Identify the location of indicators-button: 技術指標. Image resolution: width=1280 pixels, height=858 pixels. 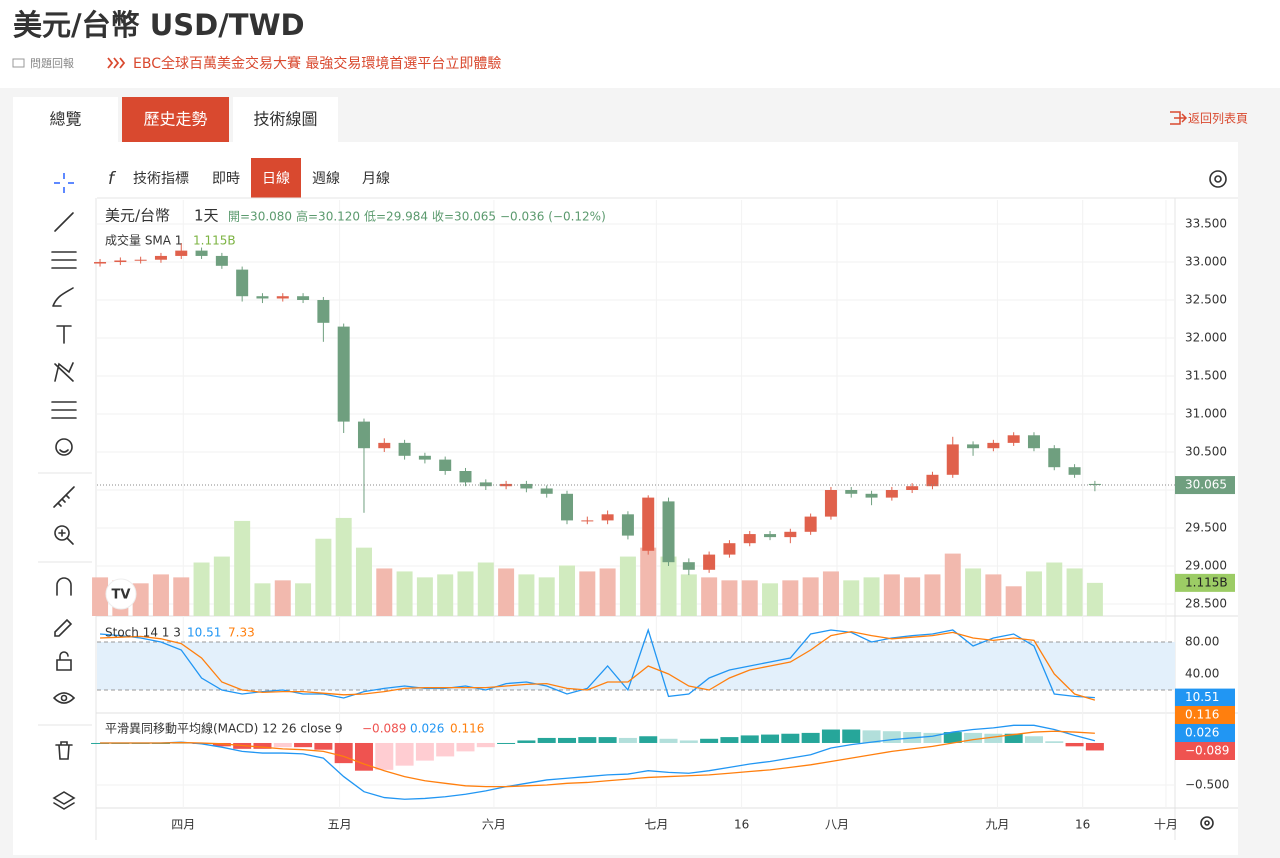
(161, 179).